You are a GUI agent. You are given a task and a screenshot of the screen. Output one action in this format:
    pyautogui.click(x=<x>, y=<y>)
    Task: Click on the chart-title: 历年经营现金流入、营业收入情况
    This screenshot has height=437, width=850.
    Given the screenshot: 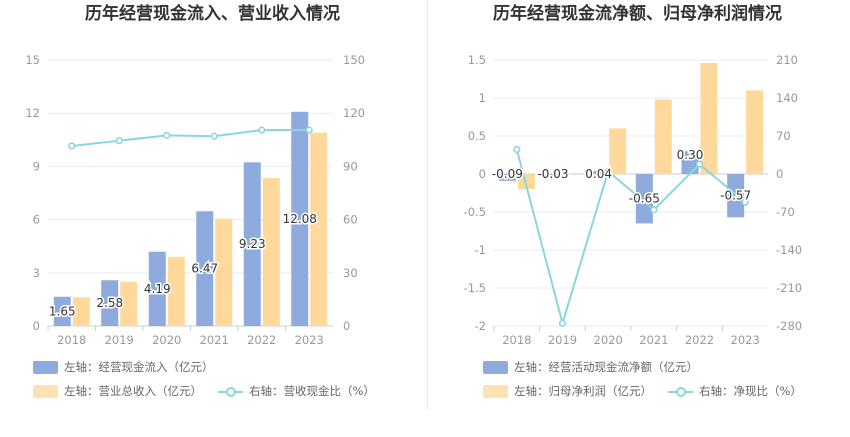 What is the action you would take?
    pyautogui.click(x=212, y=14)
    